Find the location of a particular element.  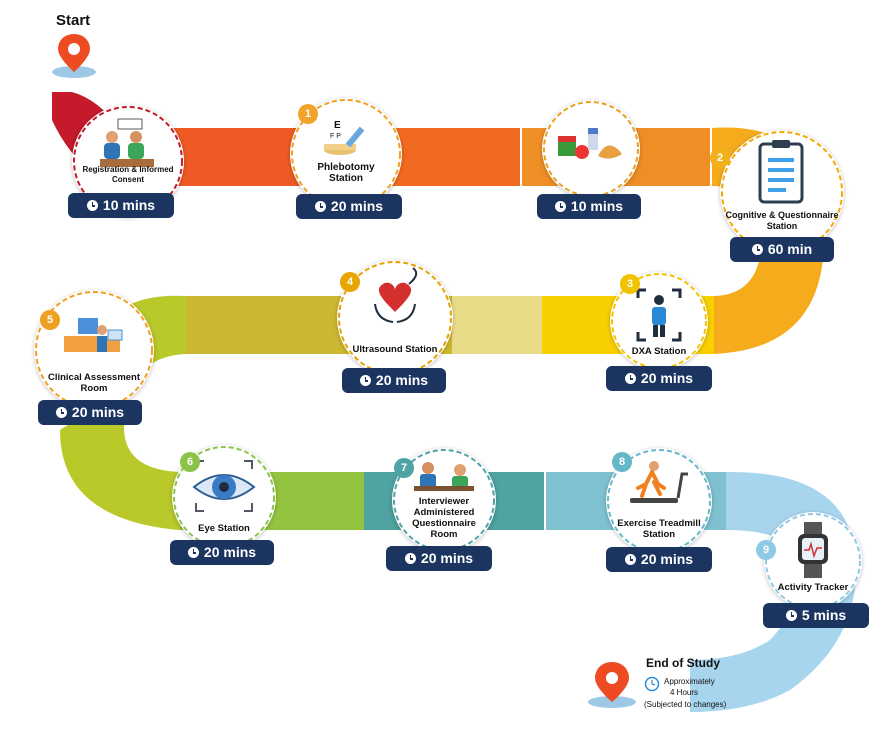

station-number-8: 8 is located at coordinates (622, 462).